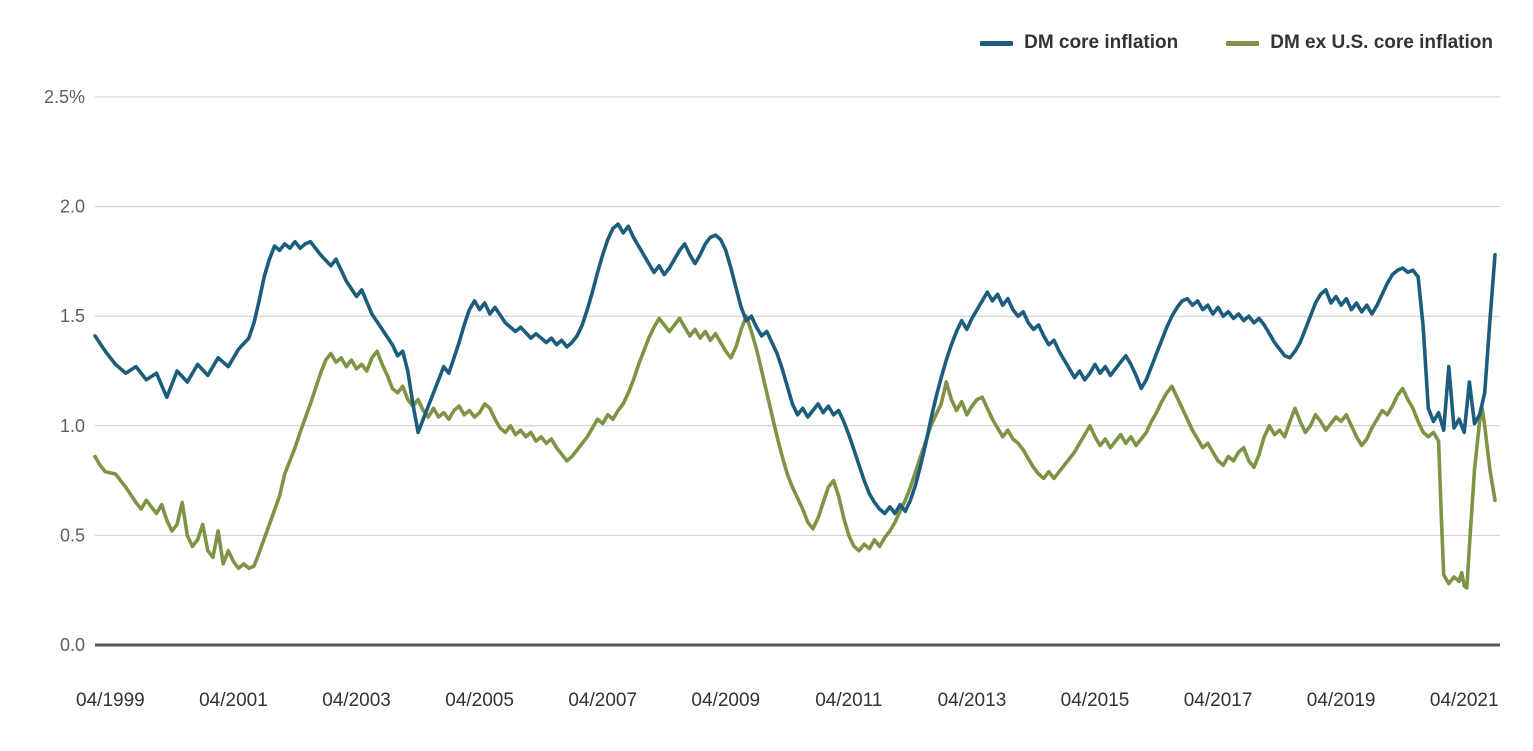  I want to click on legend-item-dm-ex-us: DM ex U.S. core inflation, so click(1359, 43).